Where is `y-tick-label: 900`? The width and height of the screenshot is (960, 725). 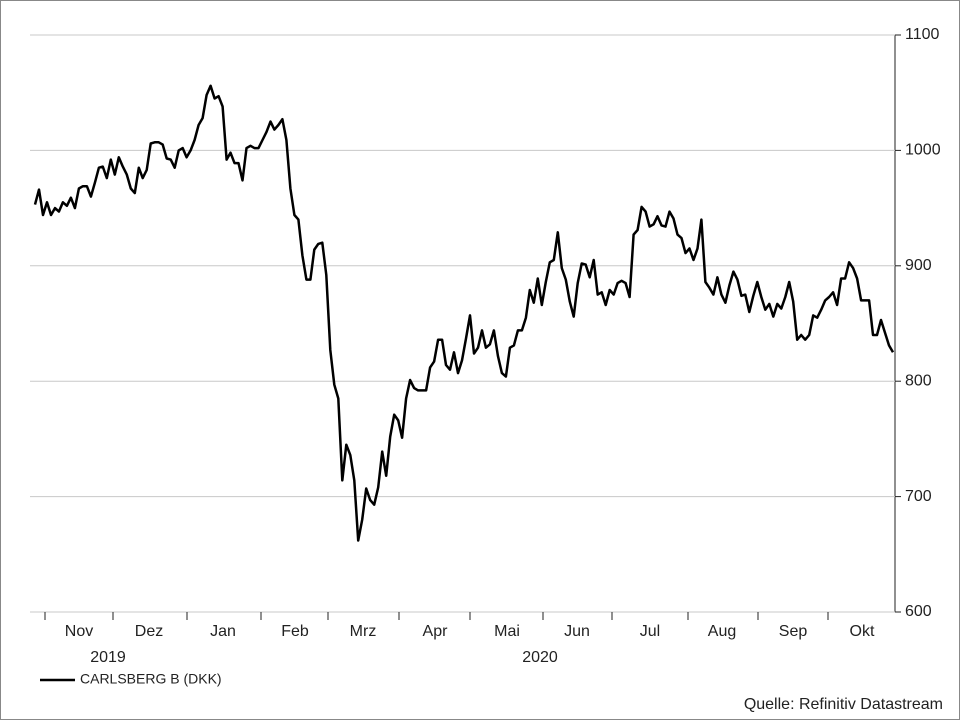
y-tick-label: 900 is located at coordinates (918, 265).